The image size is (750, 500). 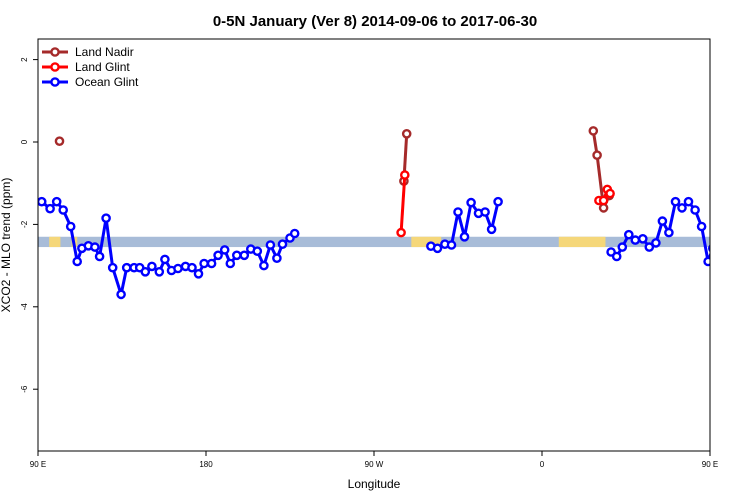 What do you see at coordinates (107, 82) in the screenshot?
I see `legend-label: Ocean Glint` at bounding box center [107, 82].